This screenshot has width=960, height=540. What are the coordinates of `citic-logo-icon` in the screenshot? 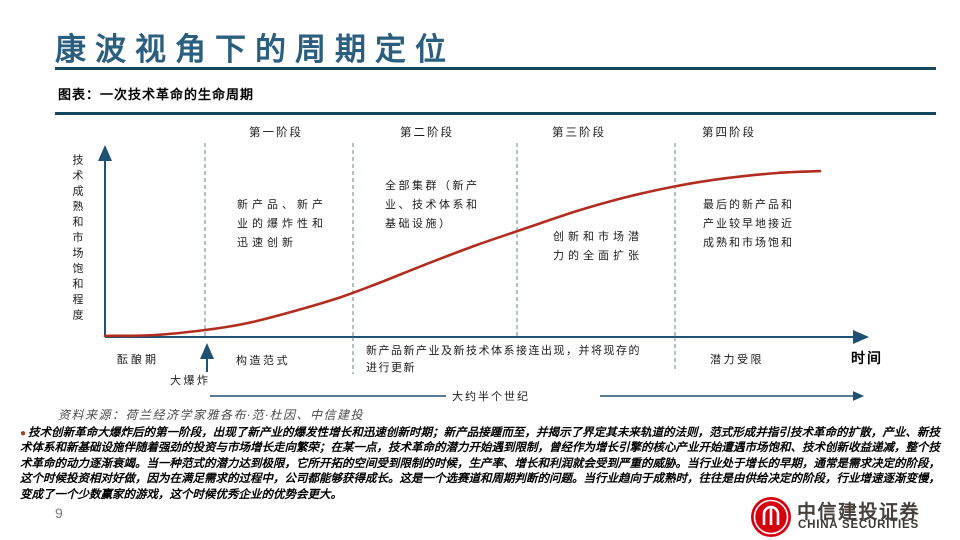 It's located at (771, 517).